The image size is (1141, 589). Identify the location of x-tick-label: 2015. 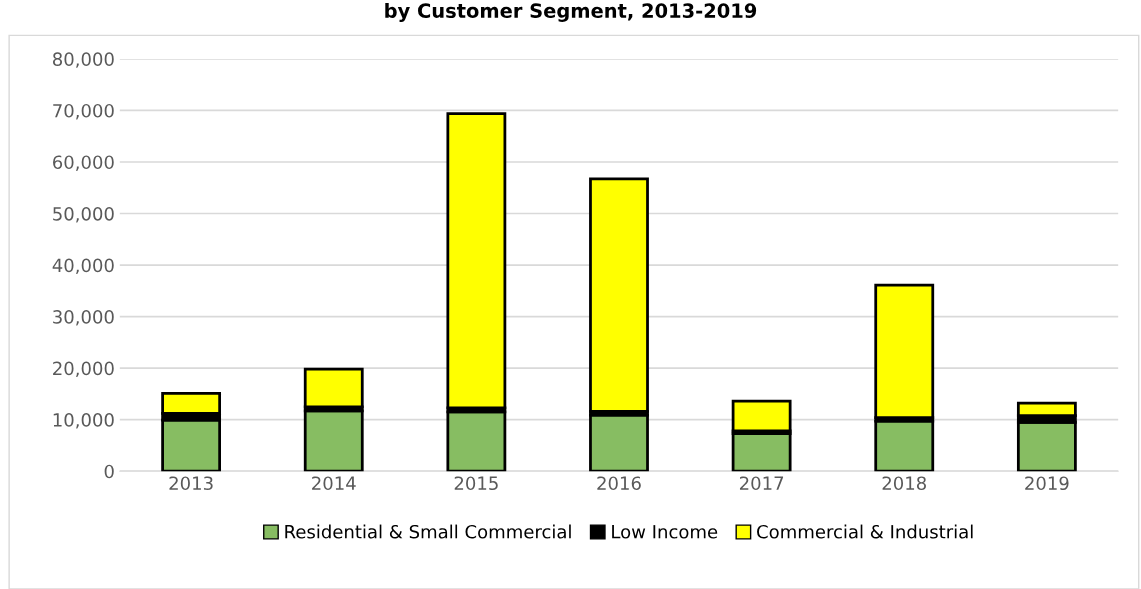
(476, 483).